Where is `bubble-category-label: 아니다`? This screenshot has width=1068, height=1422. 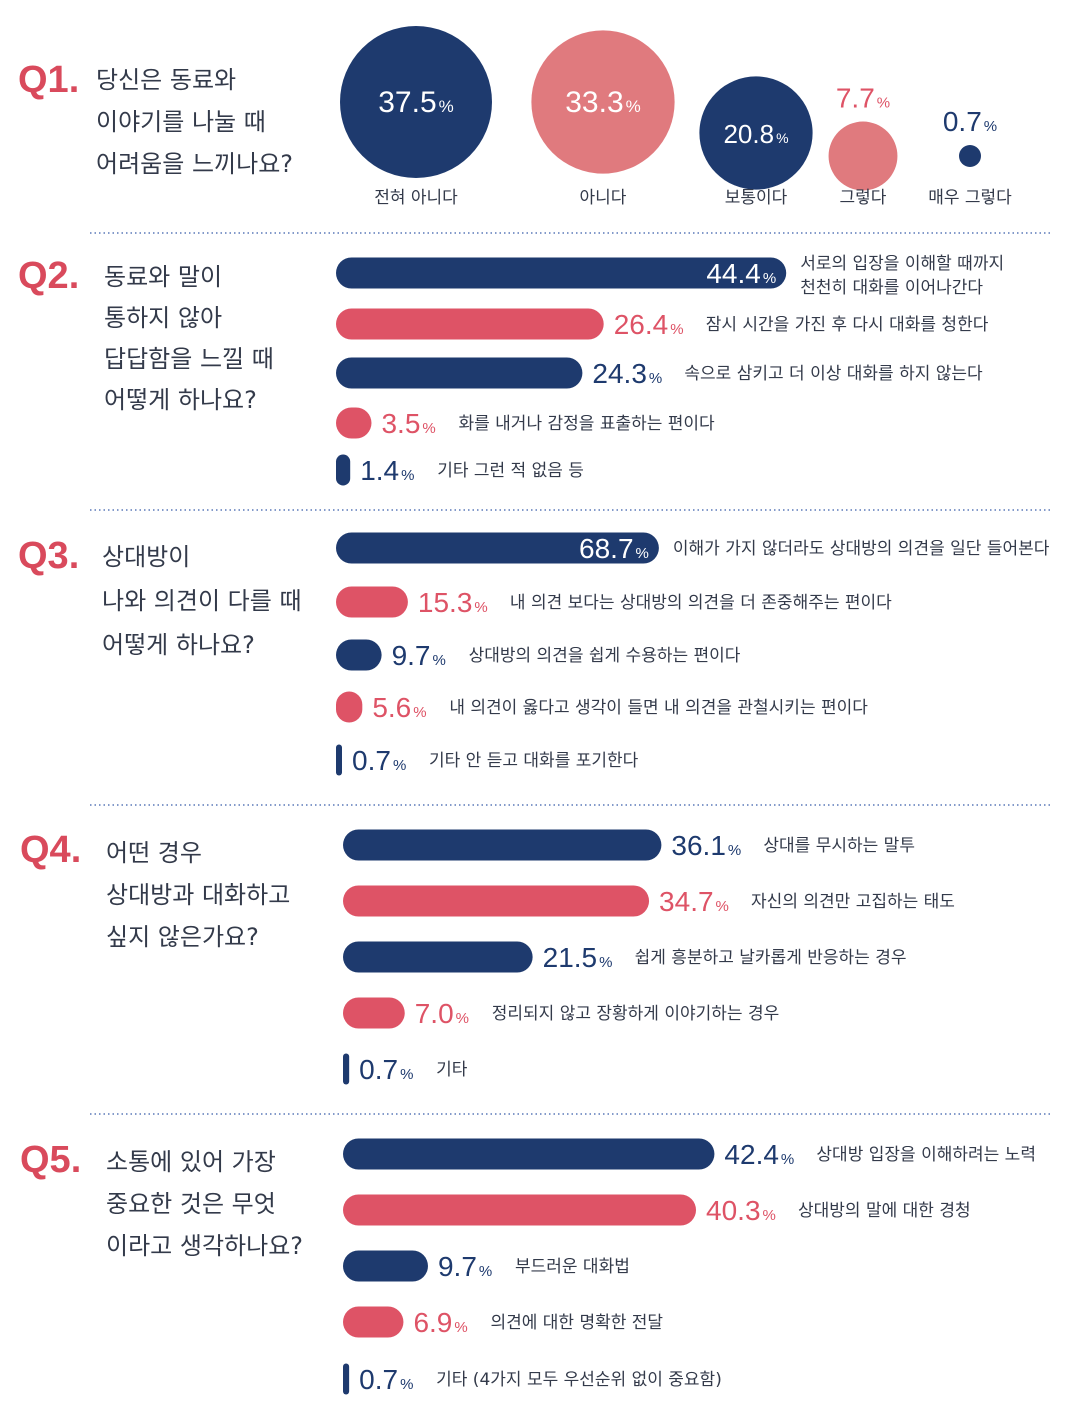
bubble-category-label: 아니다 is located at coordinates (603, 198).